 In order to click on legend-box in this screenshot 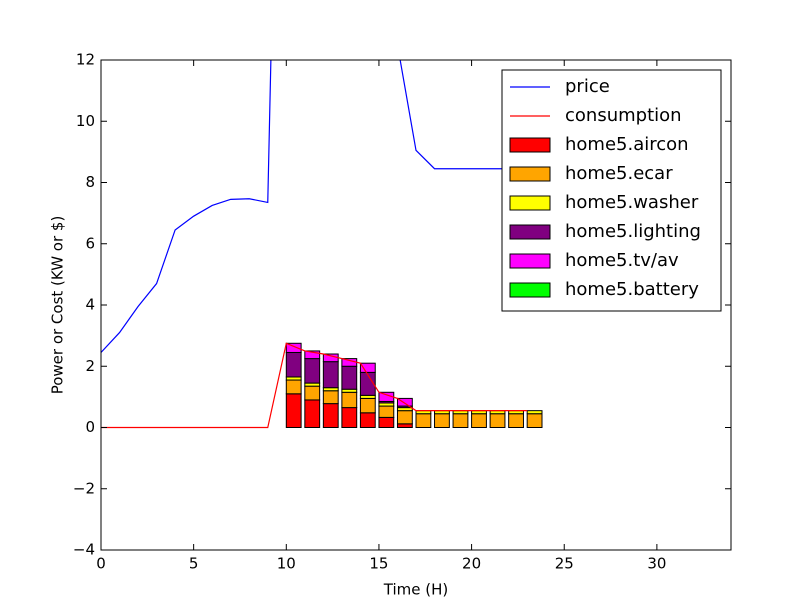, I will do `click(611, 190)`.